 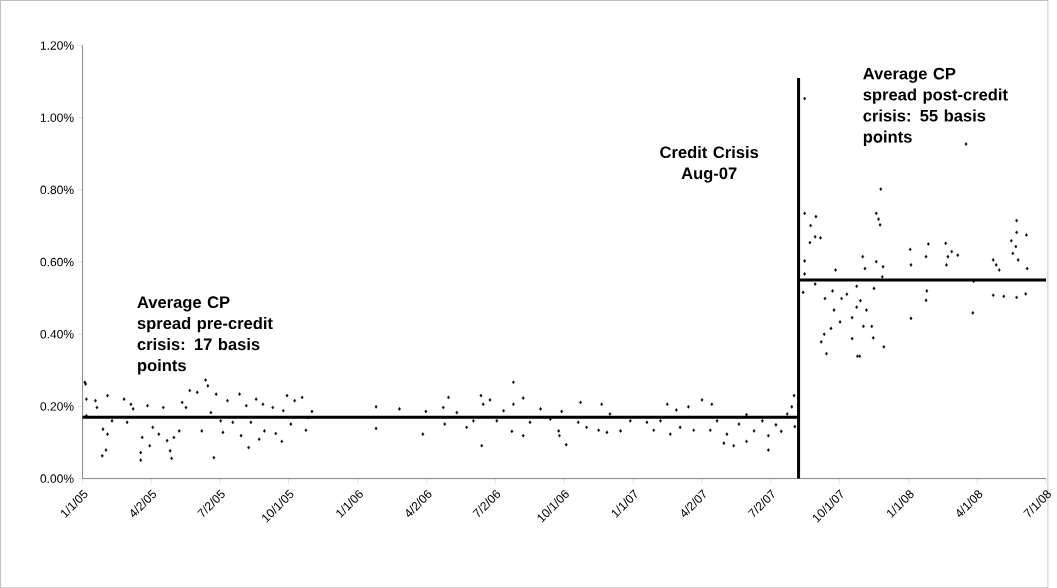 I want to click on y-tick-label: 0.20%, so click(x=57, y=406).